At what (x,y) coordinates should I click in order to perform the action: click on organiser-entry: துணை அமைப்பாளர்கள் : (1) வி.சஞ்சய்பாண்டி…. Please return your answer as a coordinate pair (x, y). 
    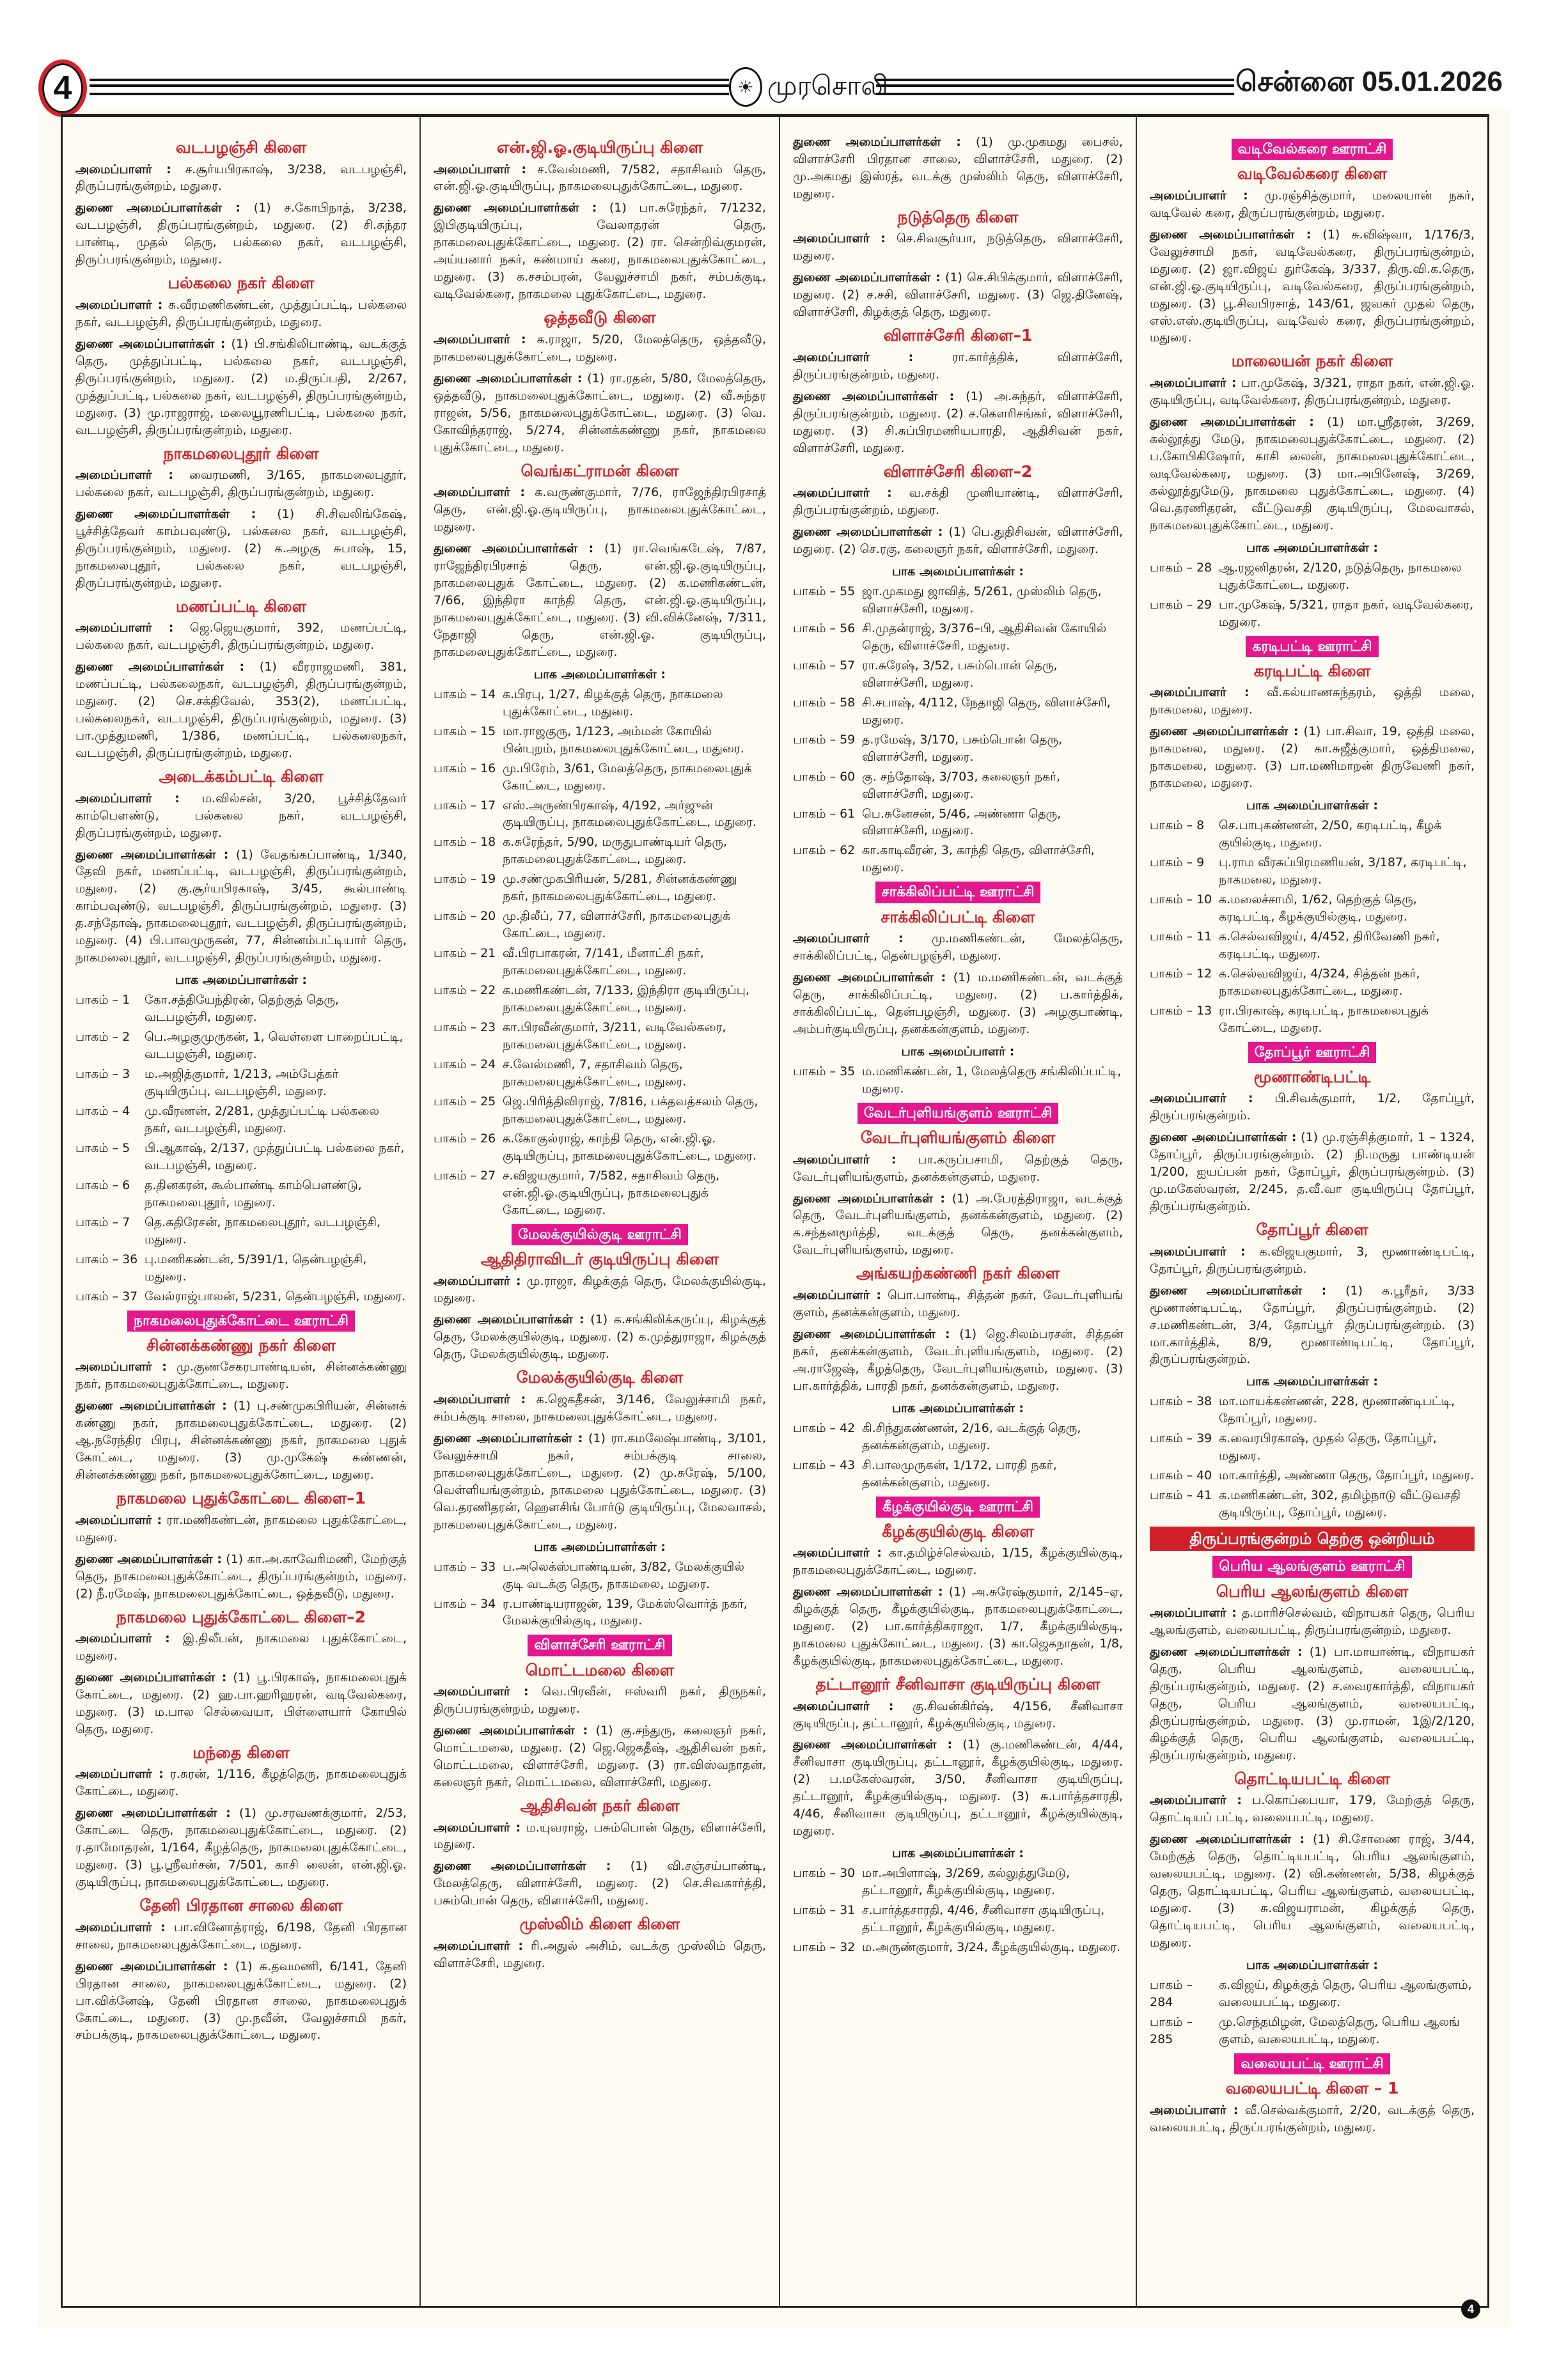
    Looking at the image, I should click on (600, 1883).